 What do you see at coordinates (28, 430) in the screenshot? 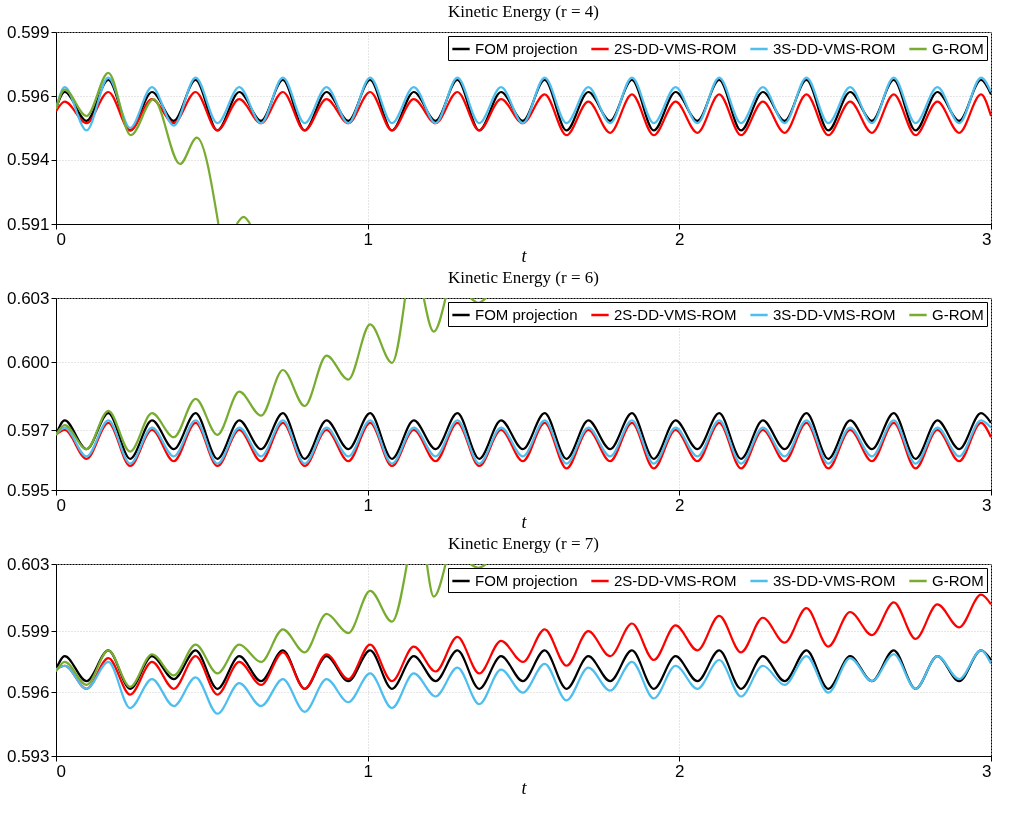
I see `y-tick-label: 0.597` at bounding box center [28, 430].